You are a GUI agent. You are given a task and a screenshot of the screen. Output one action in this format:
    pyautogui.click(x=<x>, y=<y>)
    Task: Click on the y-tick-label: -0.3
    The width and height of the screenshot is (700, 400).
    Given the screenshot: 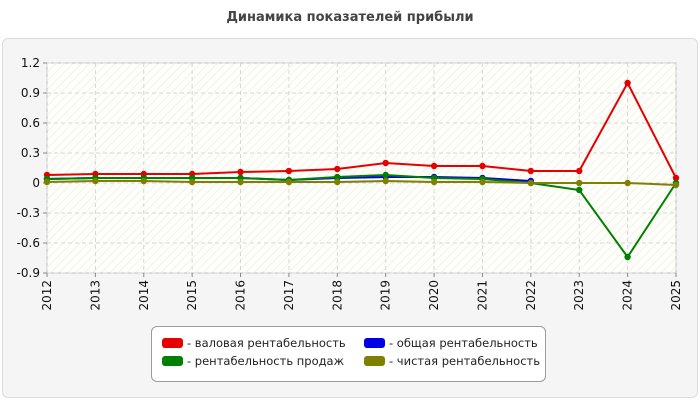 What is the action you would take?
    pyautogui.click(x=28, y=213)
    